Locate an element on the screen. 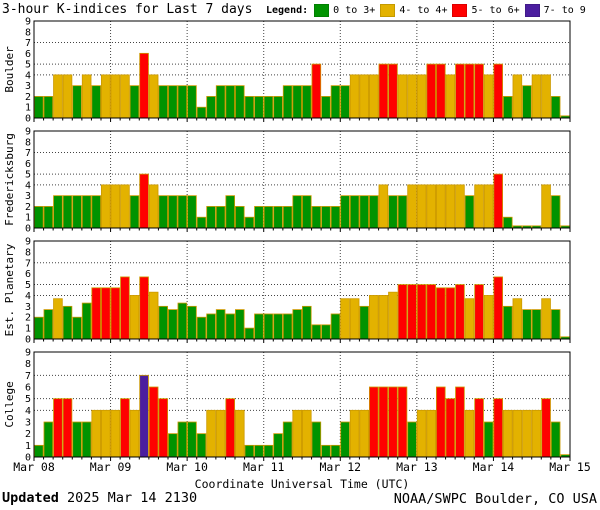 The height and width of the screenshot is (510, 600). x-tick-label: Mar 12 is located at coordinates (341, 467).